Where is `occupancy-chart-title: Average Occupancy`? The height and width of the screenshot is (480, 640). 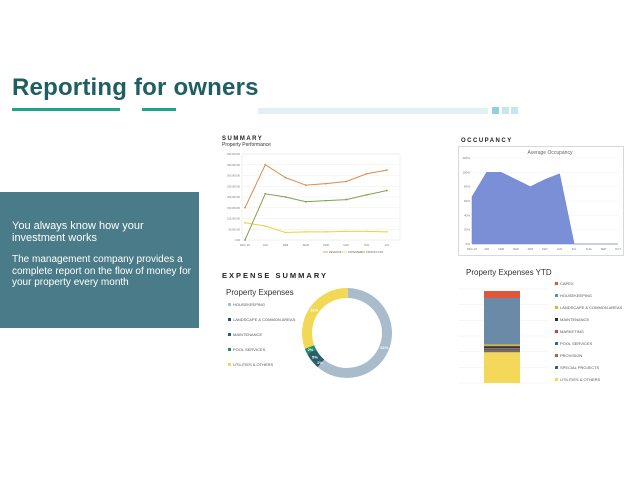
occupancy-chart-title: Average Occupancy is located at coordinates (550, 153).